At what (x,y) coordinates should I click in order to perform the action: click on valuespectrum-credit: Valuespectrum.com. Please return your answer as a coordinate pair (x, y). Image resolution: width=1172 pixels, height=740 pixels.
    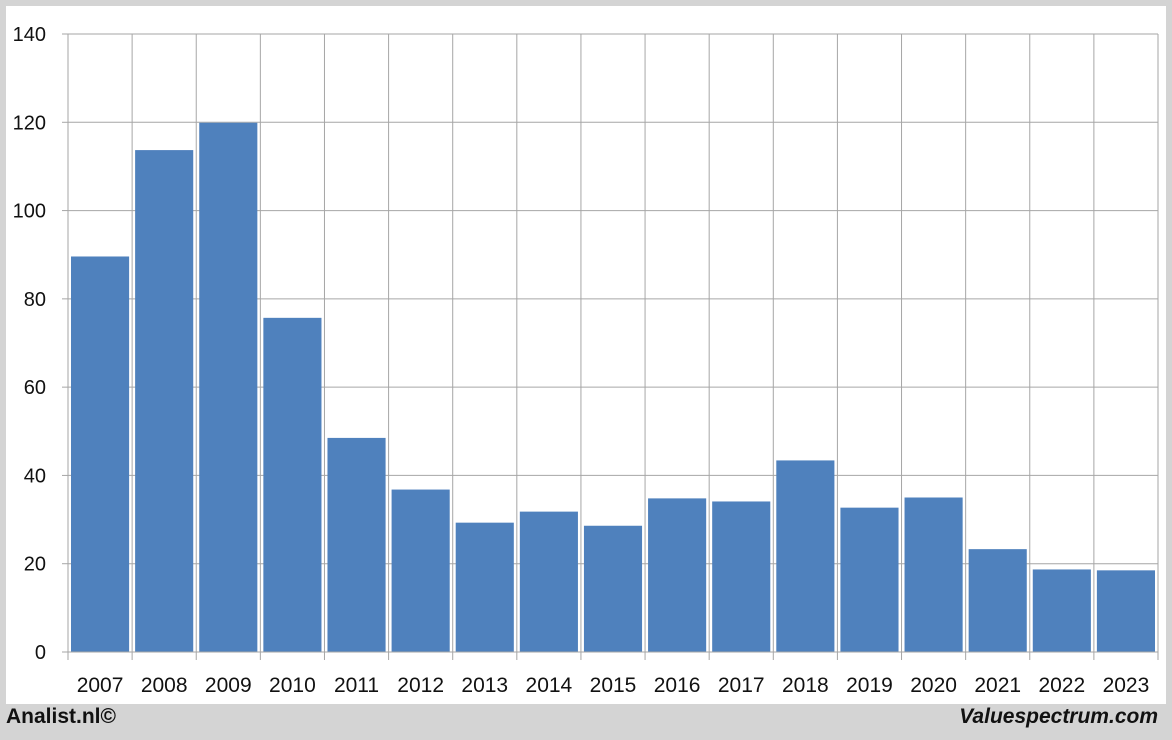
    Looking at the image, I should click on (1058, 716).